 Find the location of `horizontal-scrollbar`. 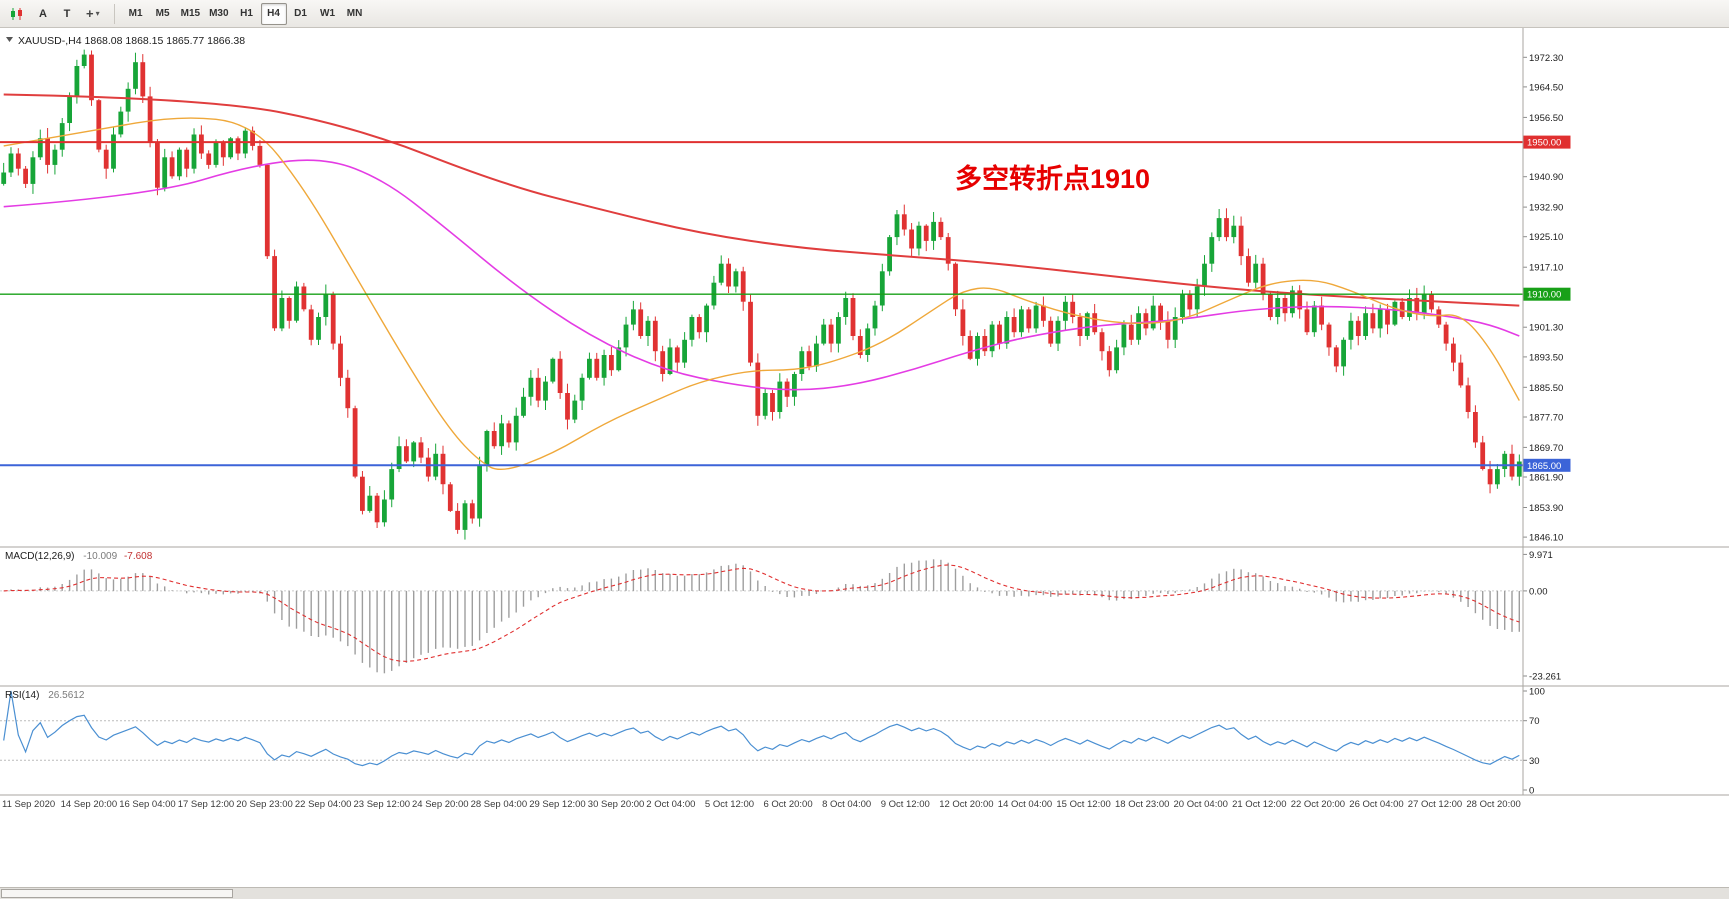

horizontal-scrollbar is located at coordinates (864, 893).